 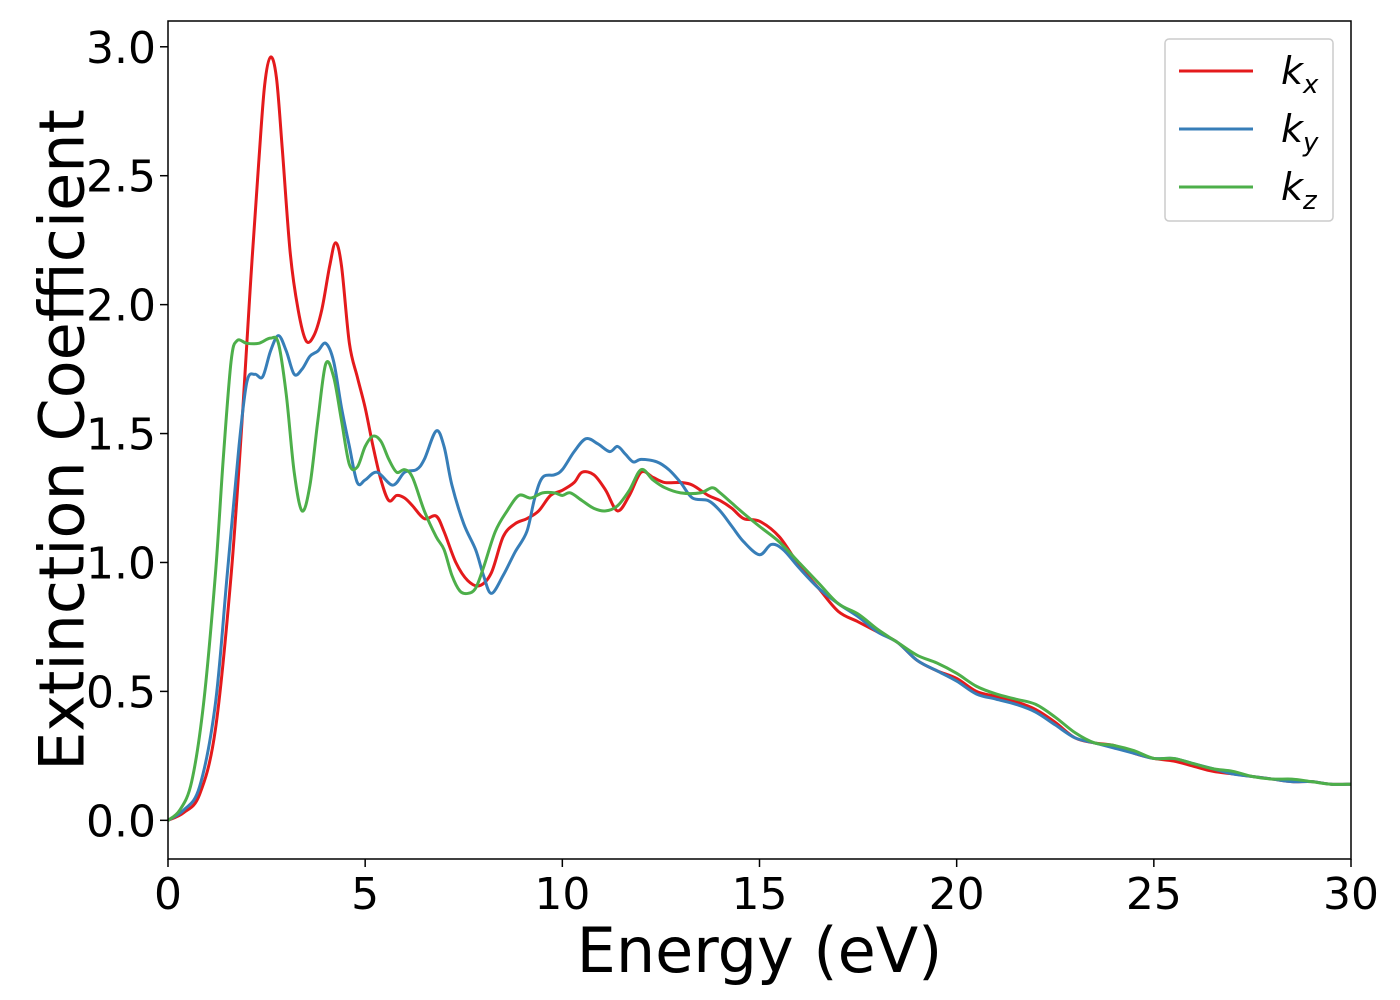 What do you see at coordinates (121, 48) in the screenshot?
I see `y-tick-label: 3.0` at bounding box center [121, 48].